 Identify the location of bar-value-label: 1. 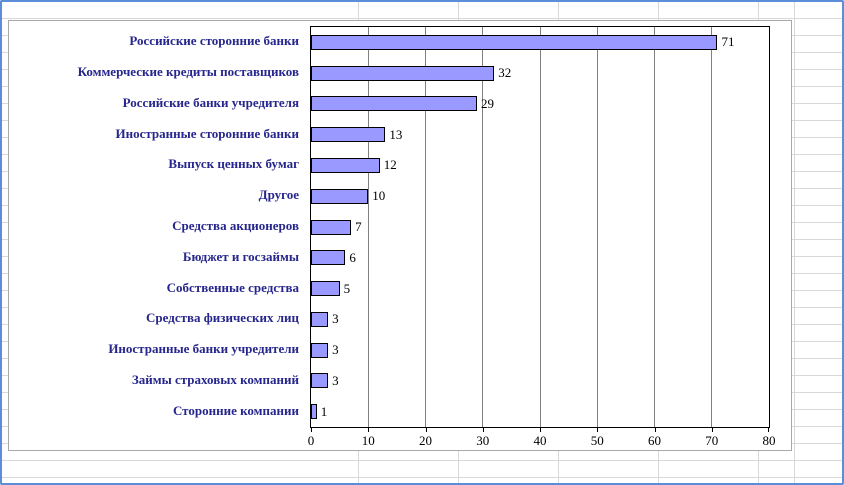
(324, 411).